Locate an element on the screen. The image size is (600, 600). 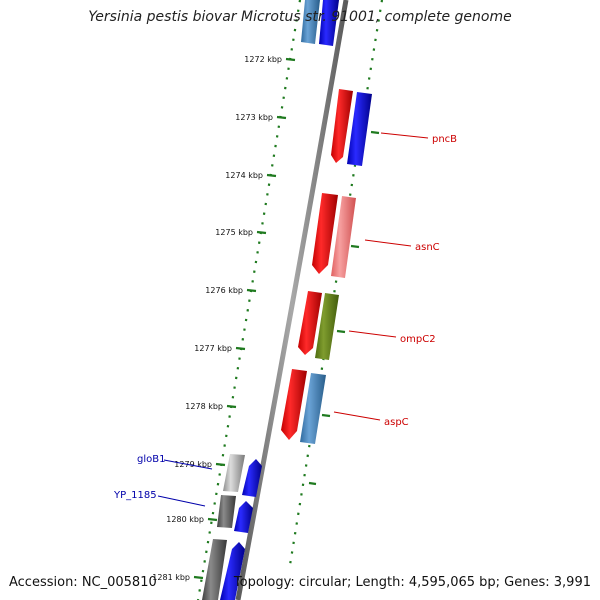
gene-label: pncB is located at coordinates (444, 139).